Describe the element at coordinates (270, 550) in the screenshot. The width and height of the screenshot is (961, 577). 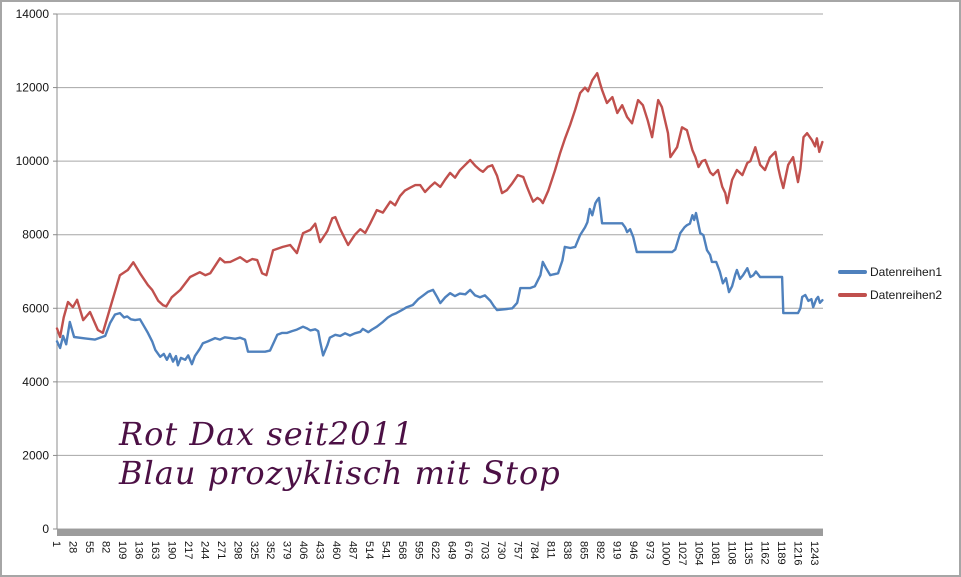
I see `x-axis-label: 352` at that location.